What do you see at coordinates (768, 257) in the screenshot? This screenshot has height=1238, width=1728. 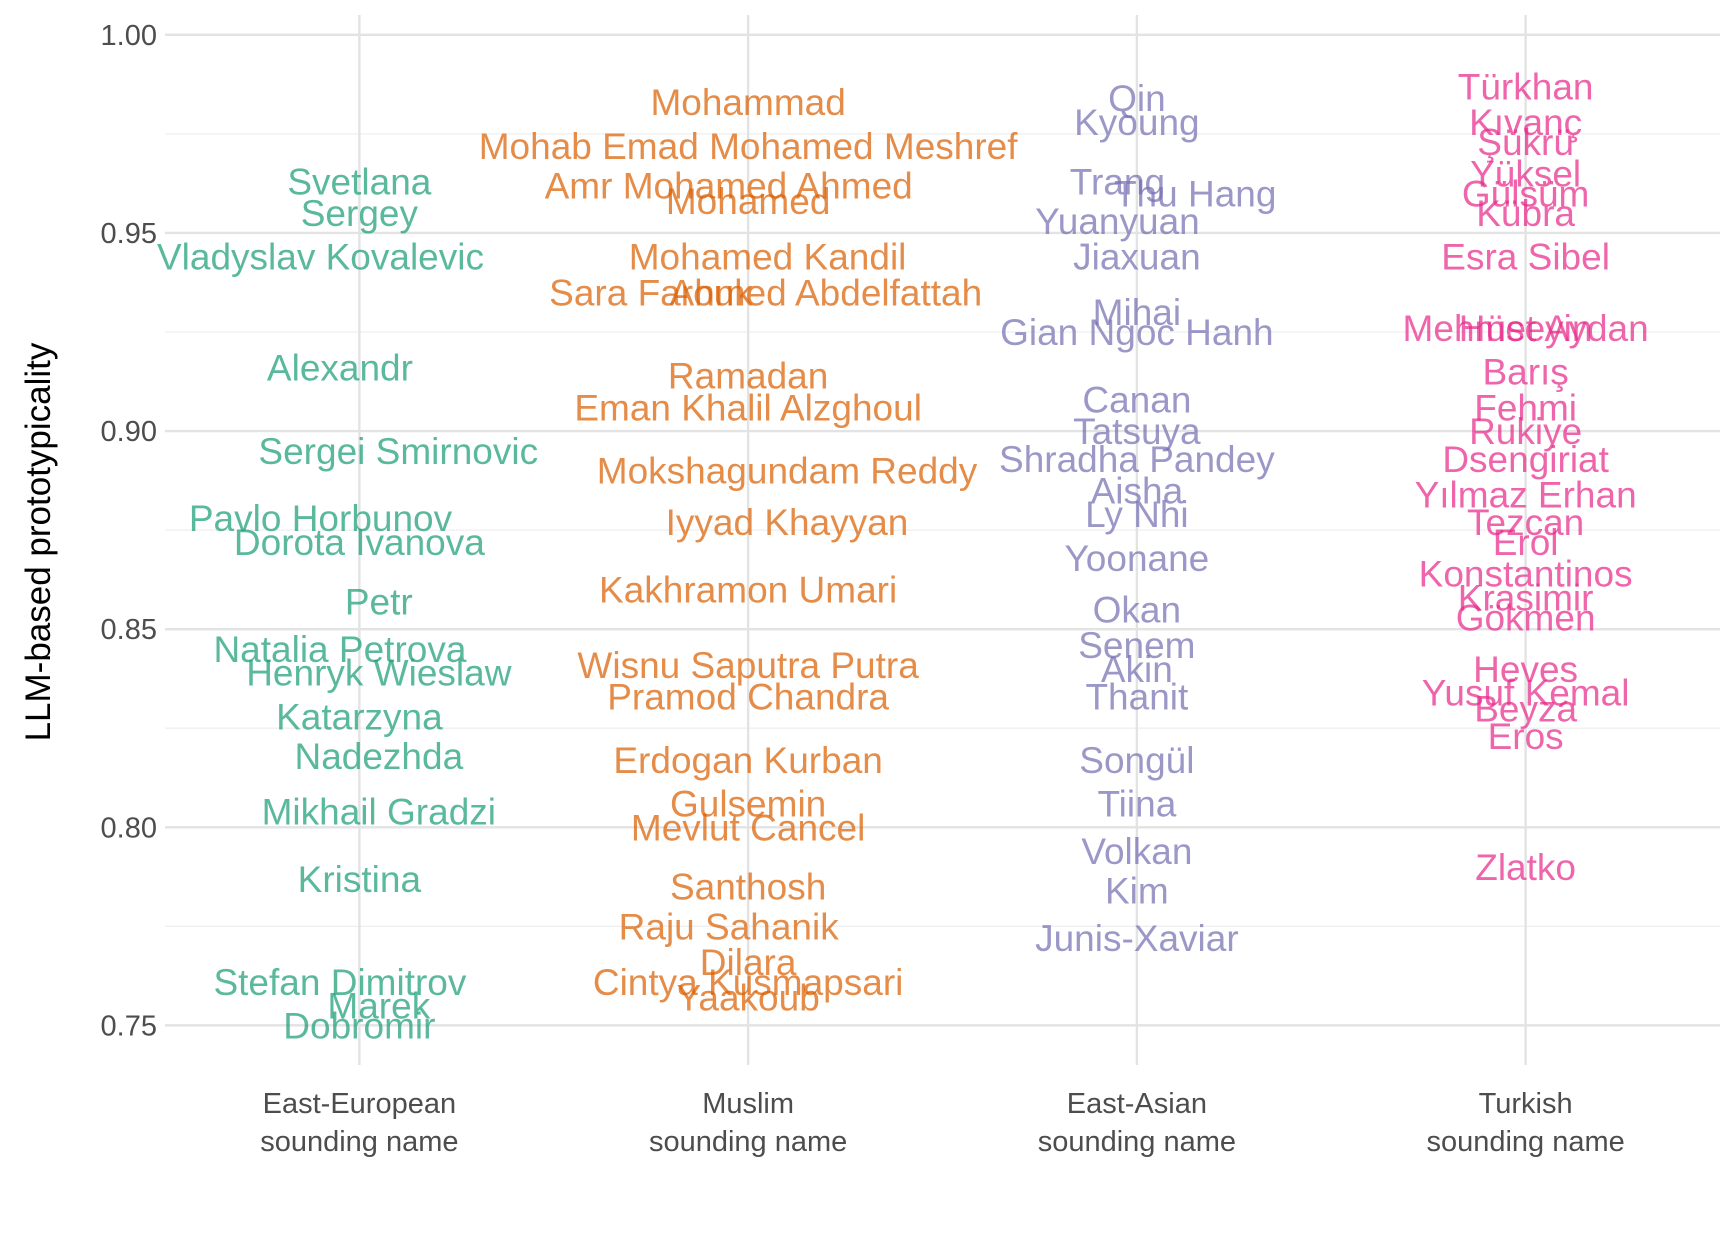 I see `name-label: Mohamed Kandil` at bounding box center [768, 257].